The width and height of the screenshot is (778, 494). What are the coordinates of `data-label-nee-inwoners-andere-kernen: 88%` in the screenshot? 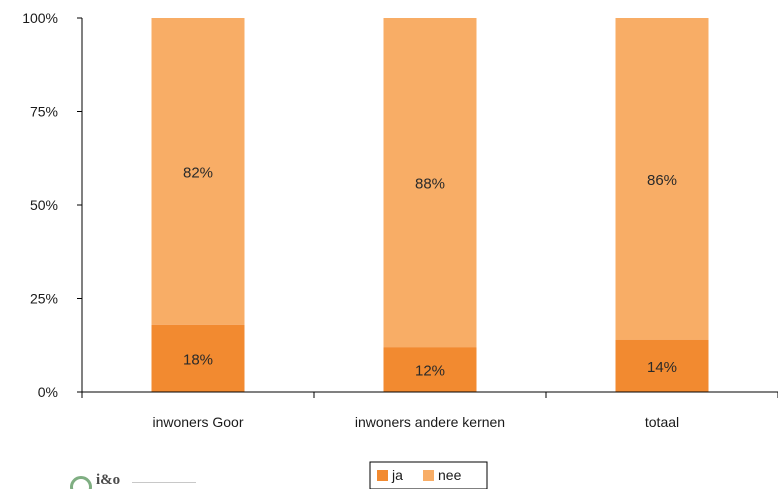 It's located at (430, 184).